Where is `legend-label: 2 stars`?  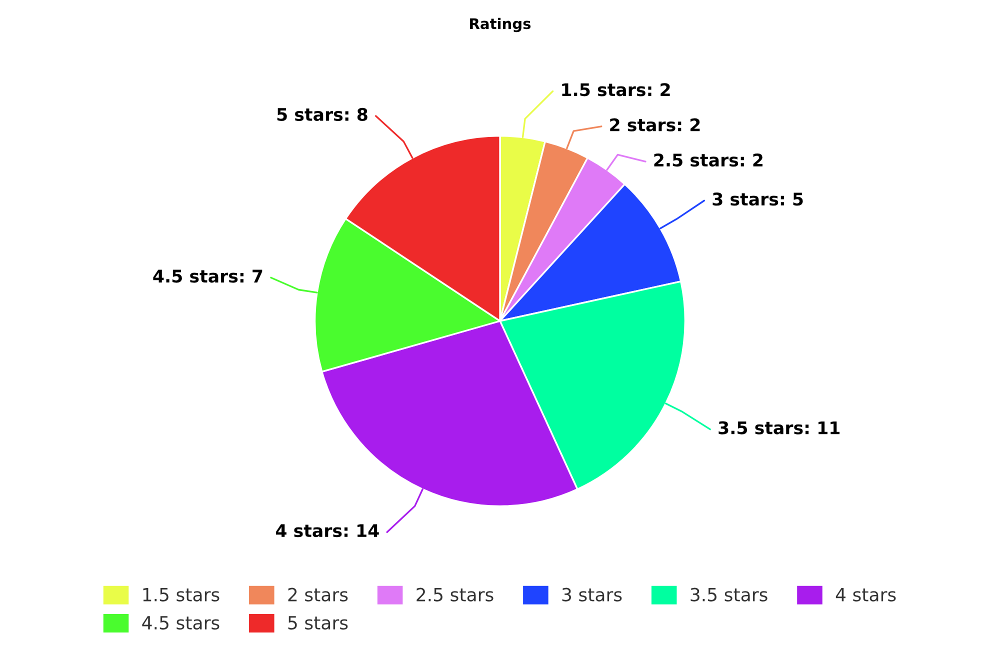 legend-label: 2 stars is located at coordinates (318, 595).